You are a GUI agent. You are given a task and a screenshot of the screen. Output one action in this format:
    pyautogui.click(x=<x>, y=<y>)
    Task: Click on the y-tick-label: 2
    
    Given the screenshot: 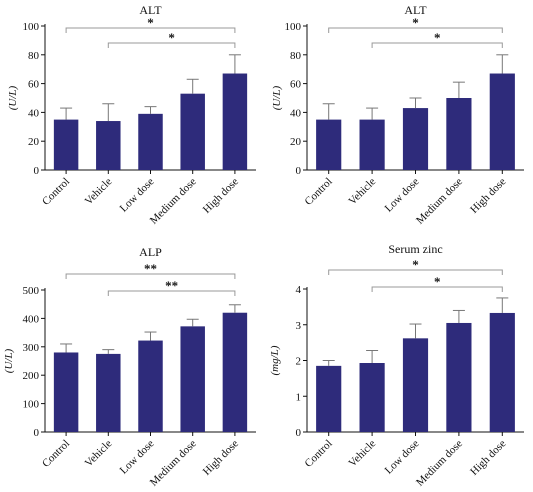 What is the action you would take?
    pyautogui.click(x=299, y=362)
    